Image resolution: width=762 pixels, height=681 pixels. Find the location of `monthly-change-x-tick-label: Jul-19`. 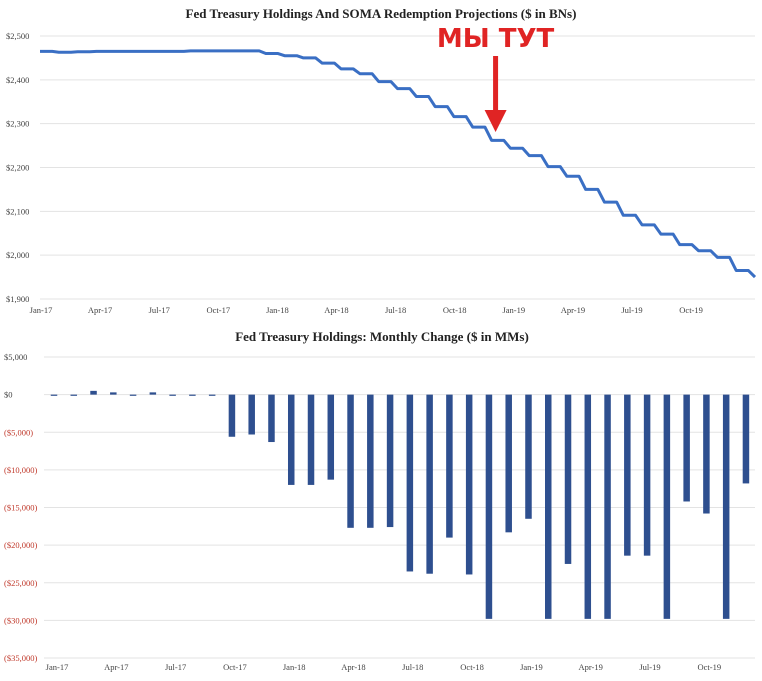

monthly-change-x-tick-label: Jul-19 is located at coordinates (649, 667).